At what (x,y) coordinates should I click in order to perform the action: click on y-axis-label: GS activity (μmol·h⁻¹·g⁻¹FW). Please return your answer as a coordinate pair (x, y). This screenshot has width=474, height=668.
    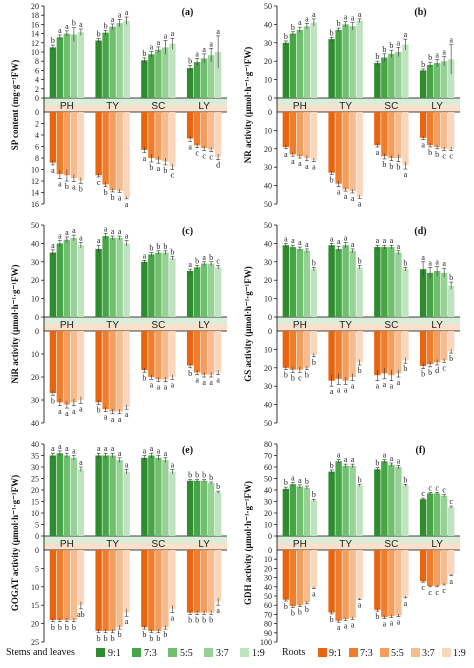
    Looking at the image, I should click on (248, 324).